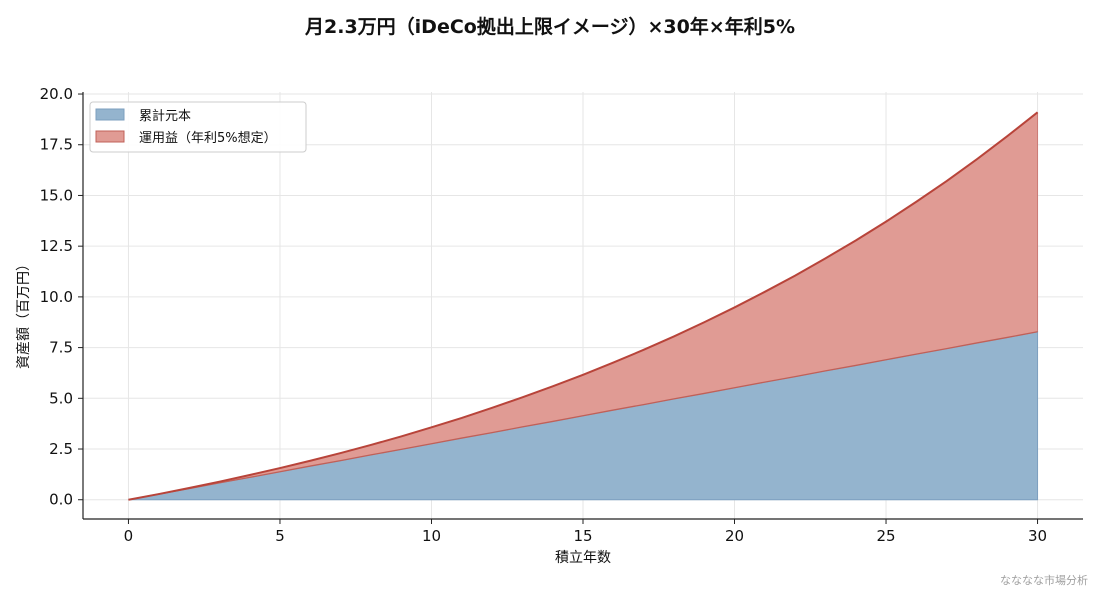 Image resolution: width=1100 pixels, height=594 pixels. Describe the element at coordinates (1044, 580) in the screenshot. I see `watermark: なななな市場分析` at that location.